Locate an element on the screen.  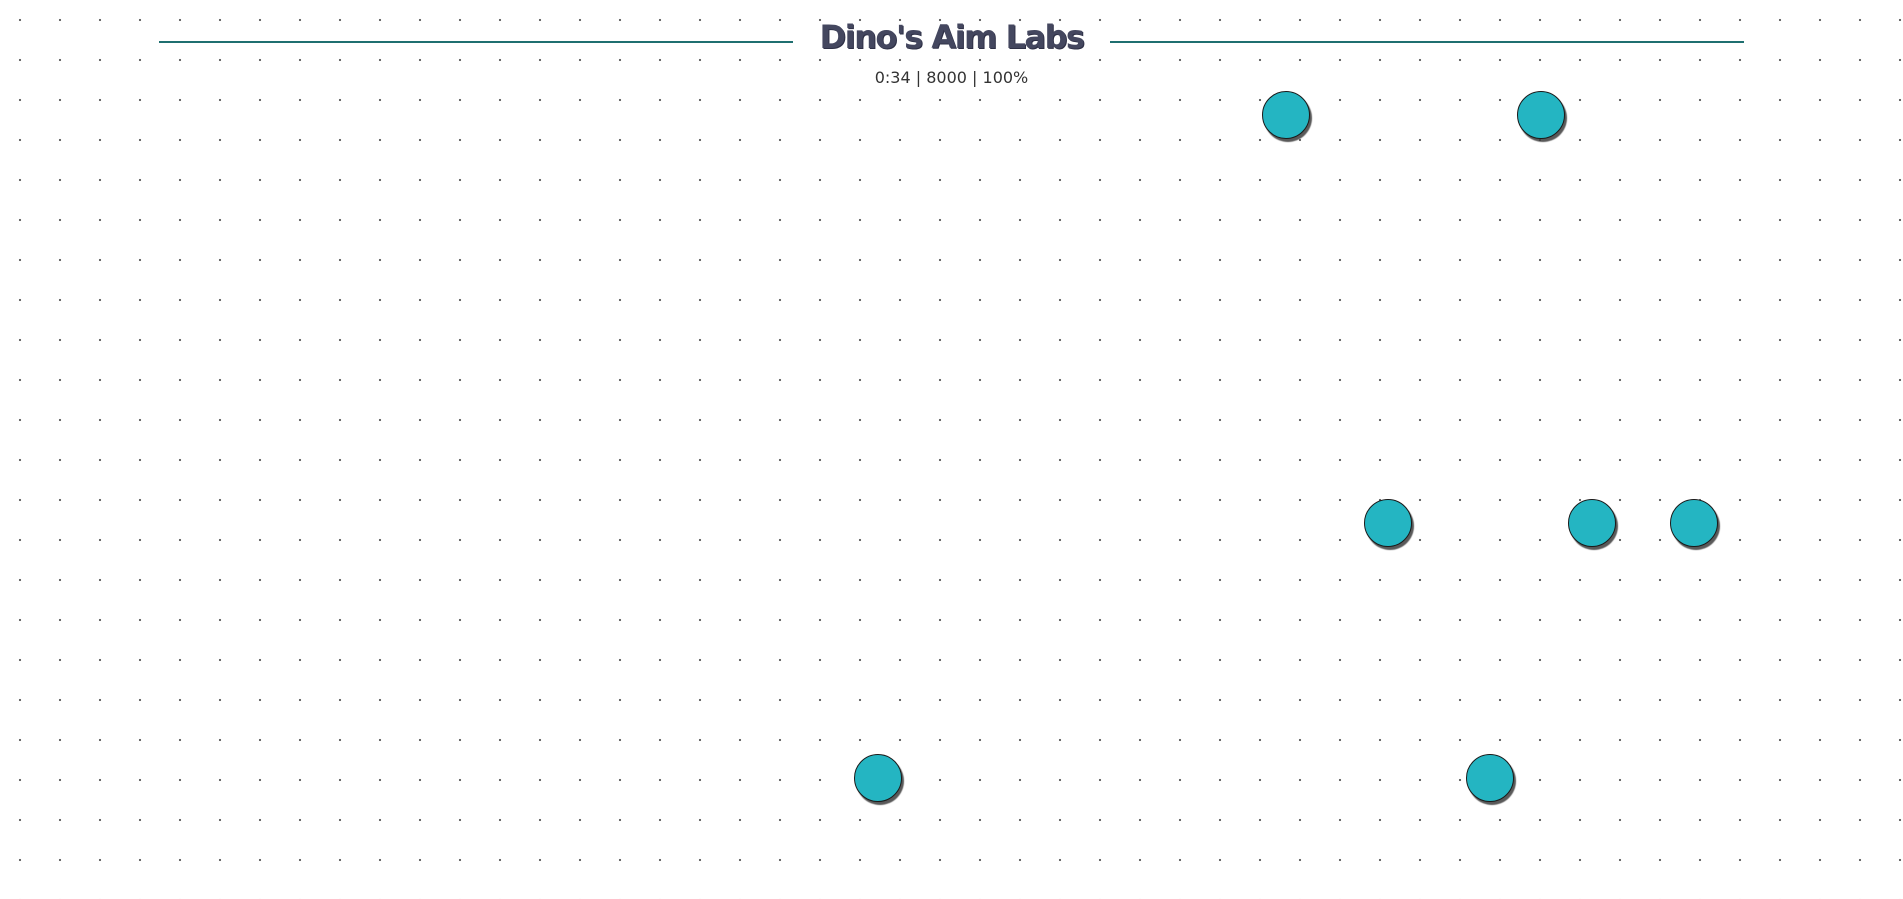
page-title: Dino's Aim Labs is located at coordinates (952, 37).